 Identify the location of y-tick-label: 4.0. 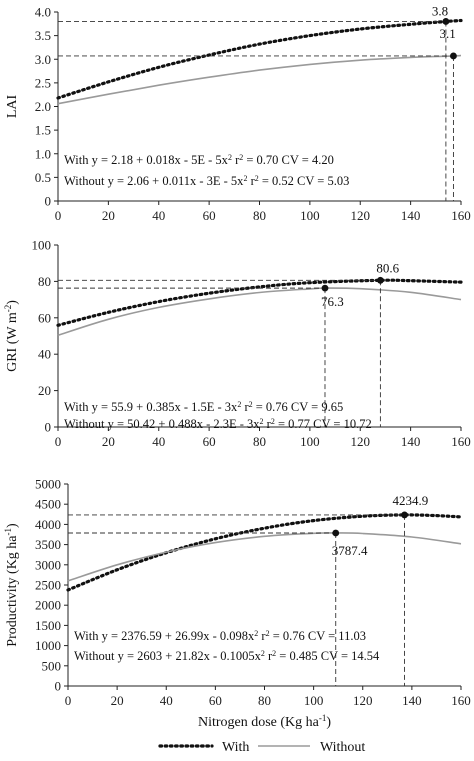
(43, 12).